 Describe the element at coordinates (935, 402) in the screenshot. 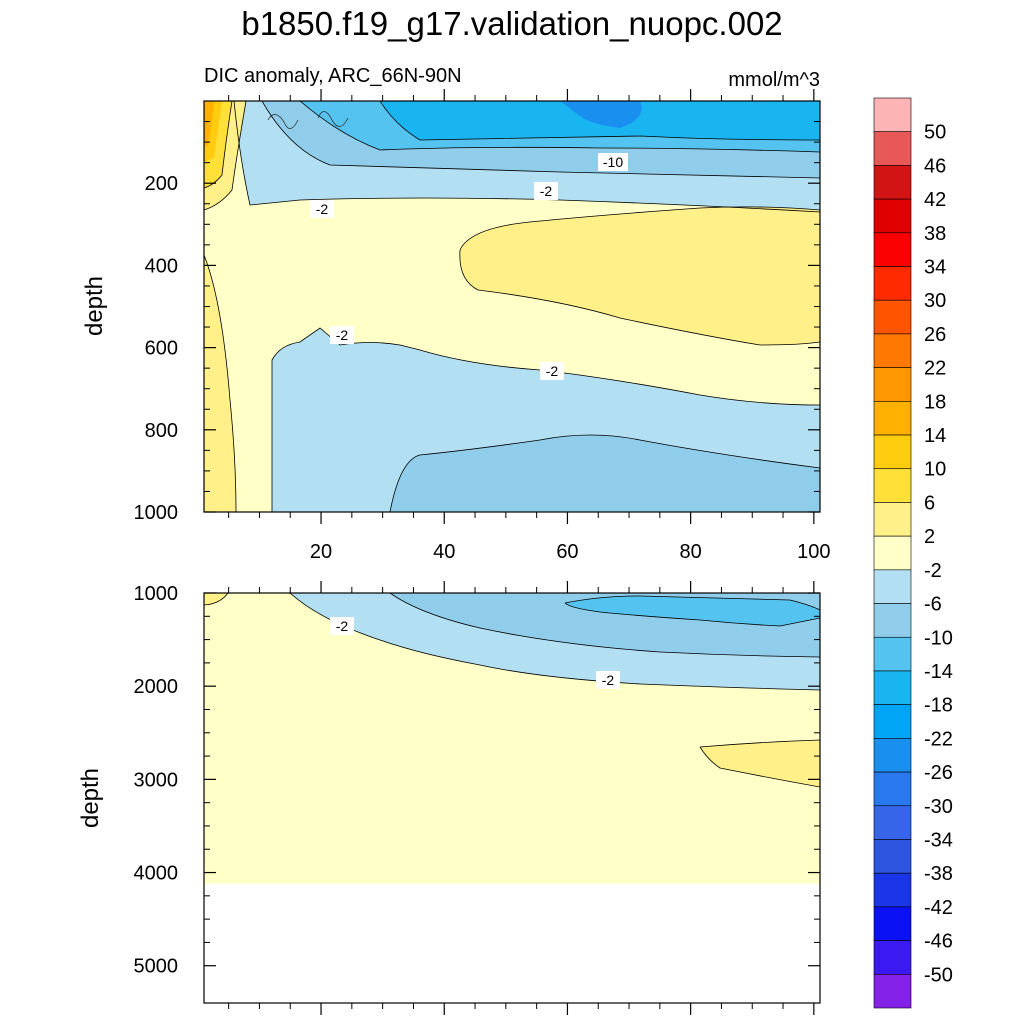

I see `colorbar-label: 18` at that location.